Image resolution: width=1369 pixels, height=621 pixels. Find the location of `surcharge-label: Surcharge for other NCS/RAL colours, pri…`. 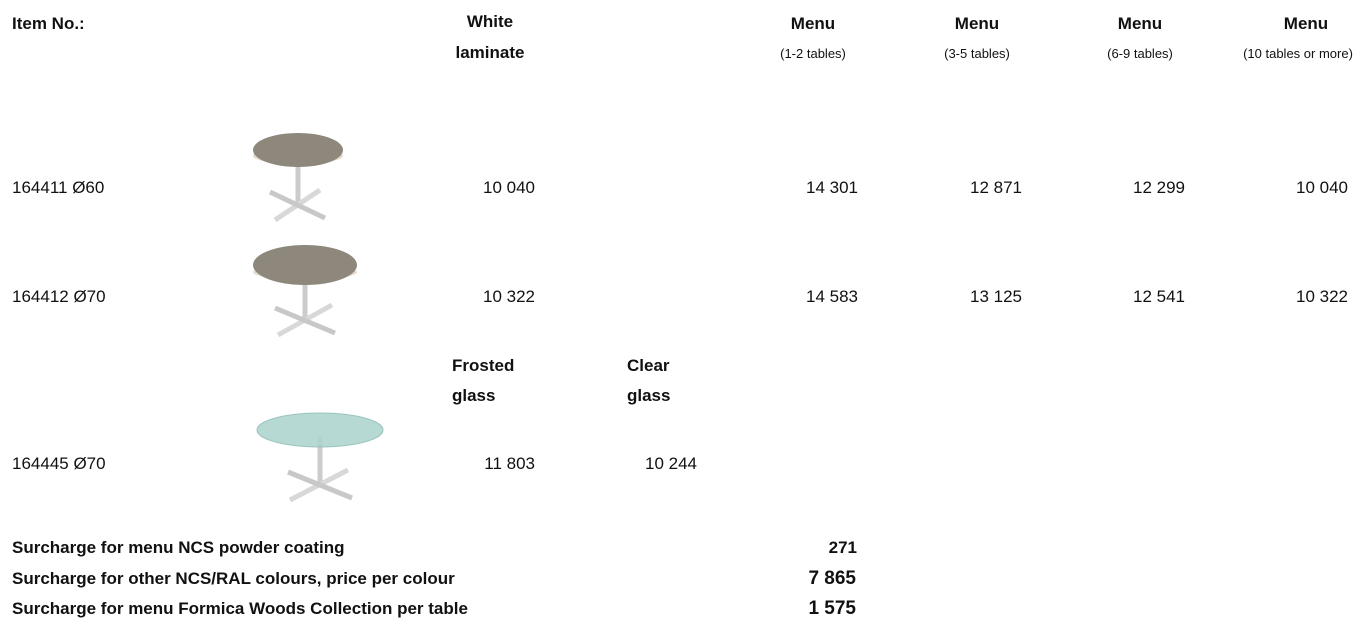

surcharge-label: Surcharge for other NCS/RAL colours, pri… is located at coordinates (233, 578).